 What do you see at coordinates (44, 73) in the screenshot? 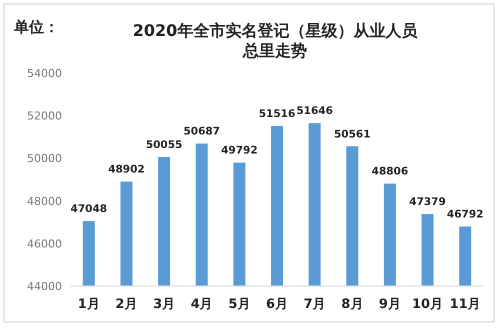
I see `y-tick-label: 54000` at bounding box center [44, 73].